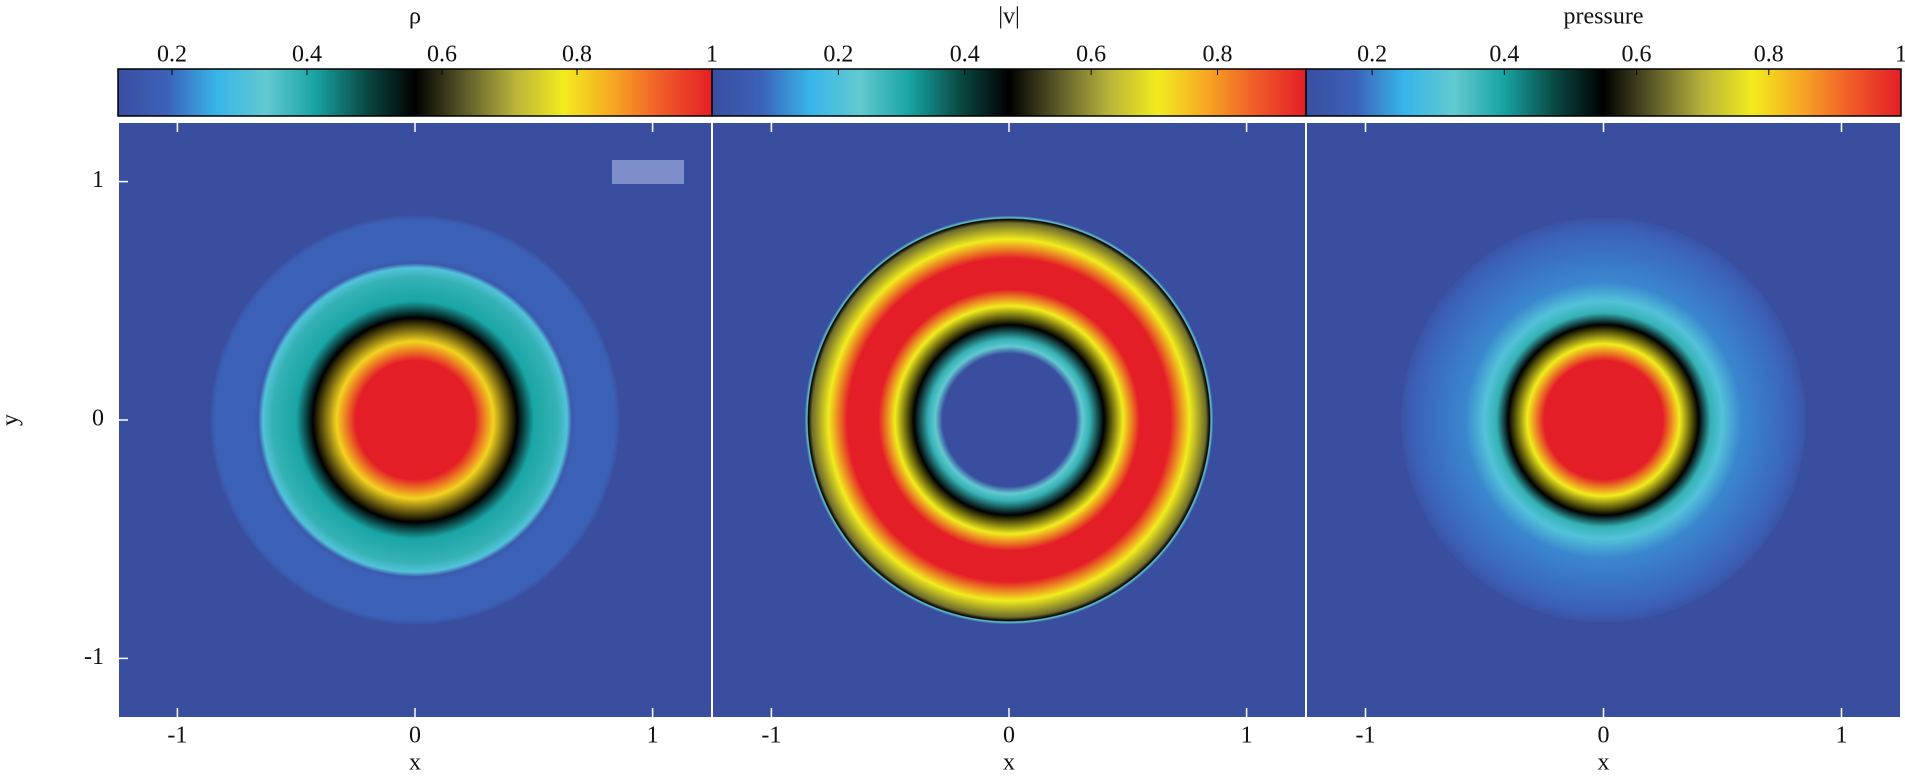 The image size is (1905, 776). What do you see at coordinates (648, 172) in the screenshot?
I see `logo` at bounding box center [648, 172].